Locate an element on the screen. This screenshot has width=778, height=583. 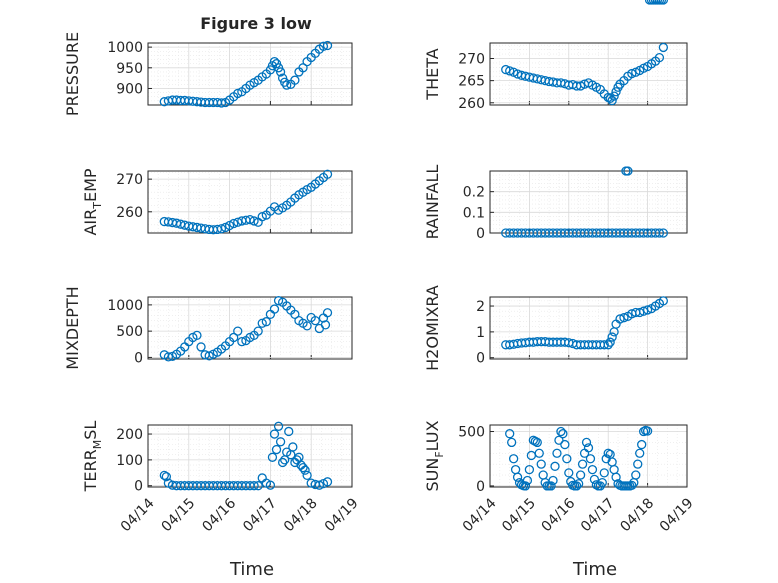
sun_flux-y-axis-label: SUNFLUX is located at coordinates (434, 455).